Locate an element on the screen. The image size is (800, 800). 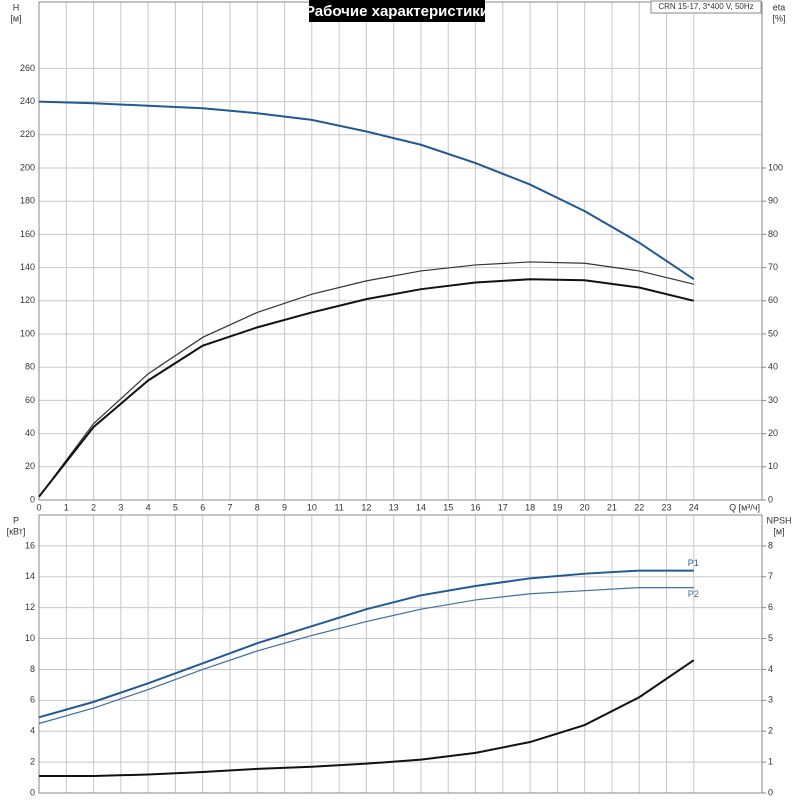
y-tick-label: 10 is located at coordinates (30, 638).